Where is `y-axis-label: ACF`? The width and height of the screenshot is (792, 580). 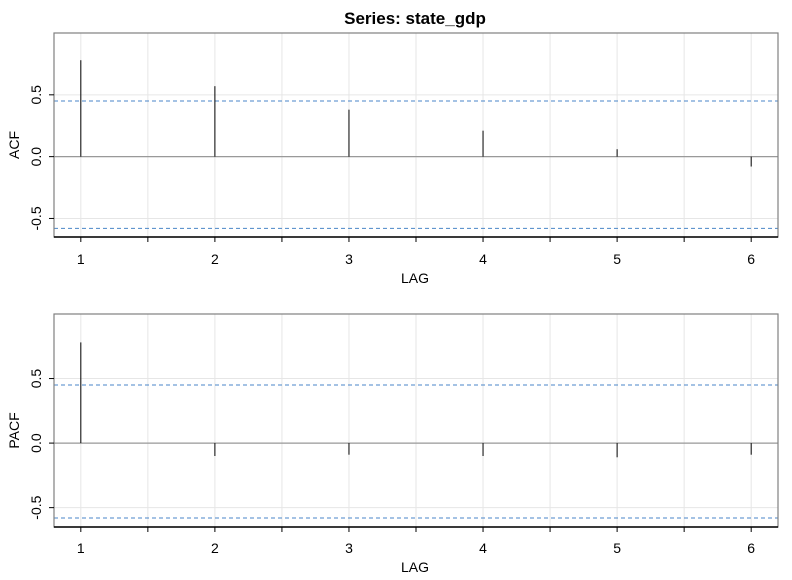
y-axis-label: ACF is located at coordinates (14, 145).